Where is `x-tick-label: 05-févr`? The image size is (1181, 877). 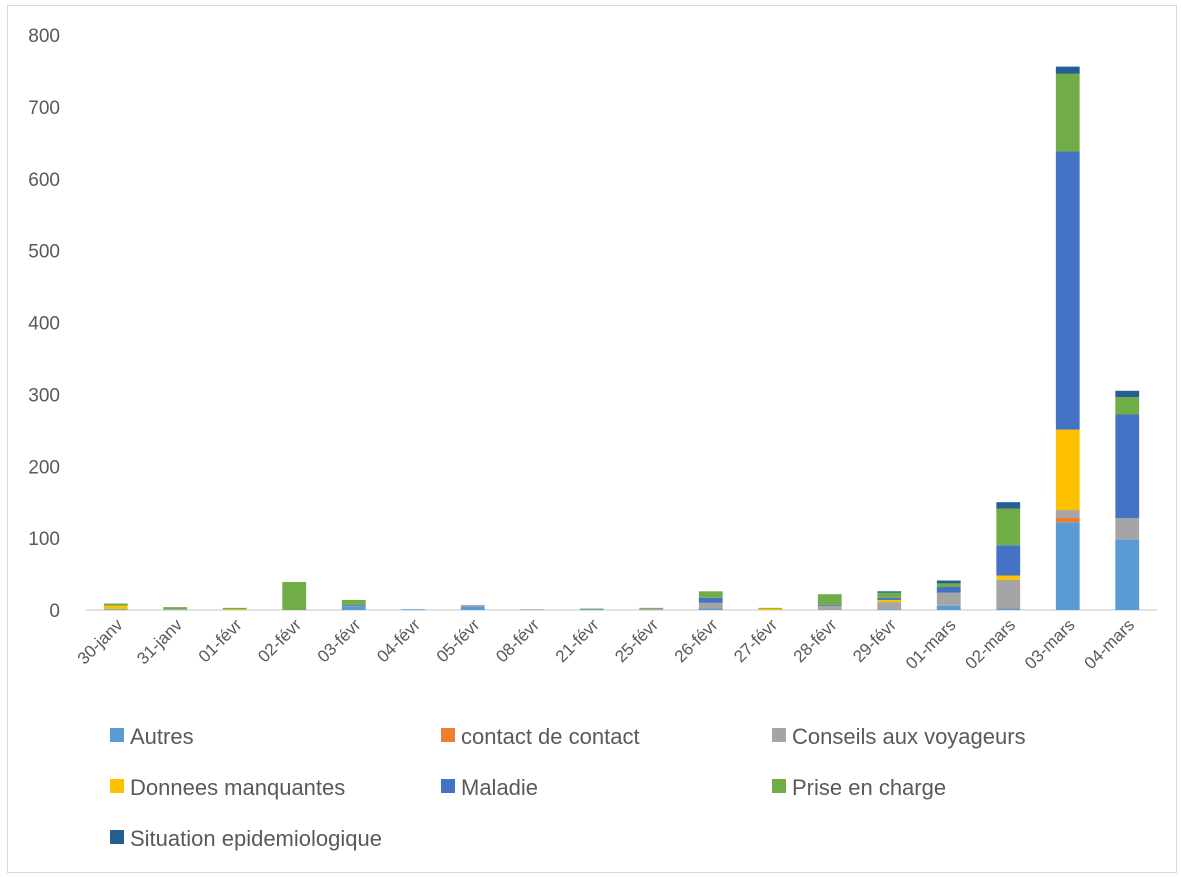
x-tick-label: 05-févr is located at coordinates (458, 640).